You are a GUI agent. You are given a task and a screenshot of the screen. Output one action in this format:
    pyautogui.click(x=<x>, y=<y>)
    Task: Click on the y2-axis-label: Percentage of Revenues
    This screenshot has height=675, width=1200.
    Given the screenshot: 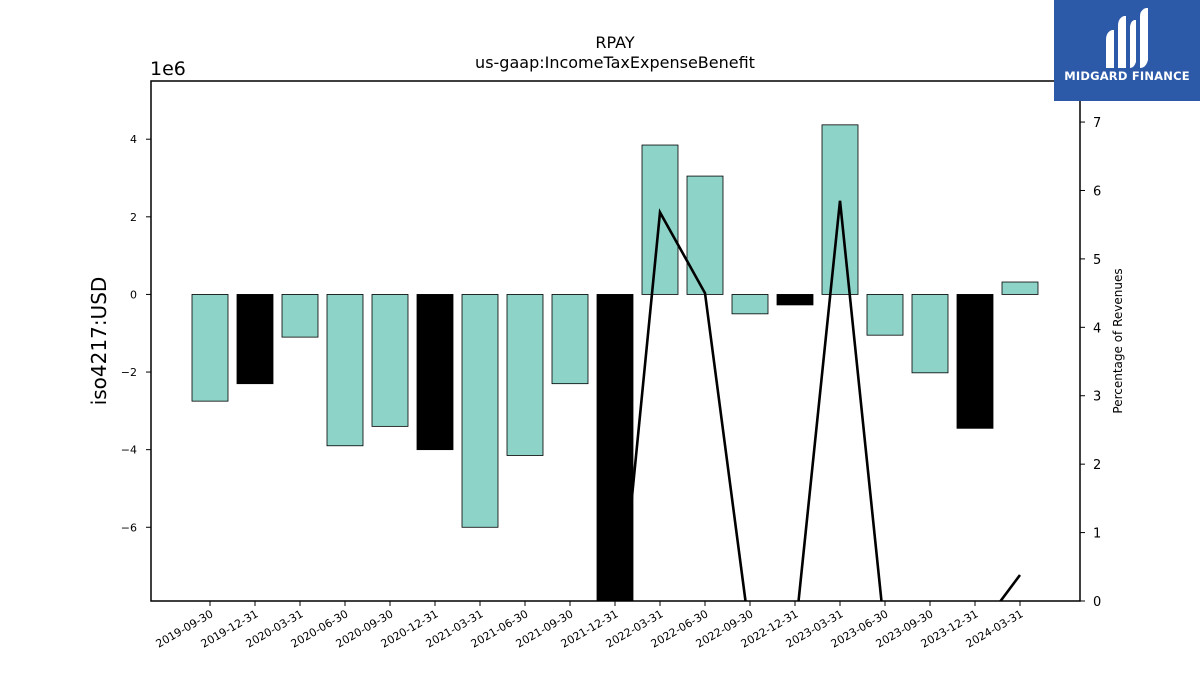 What is the action you would take?
    pyautogui.click(x=1118, y=340)
    